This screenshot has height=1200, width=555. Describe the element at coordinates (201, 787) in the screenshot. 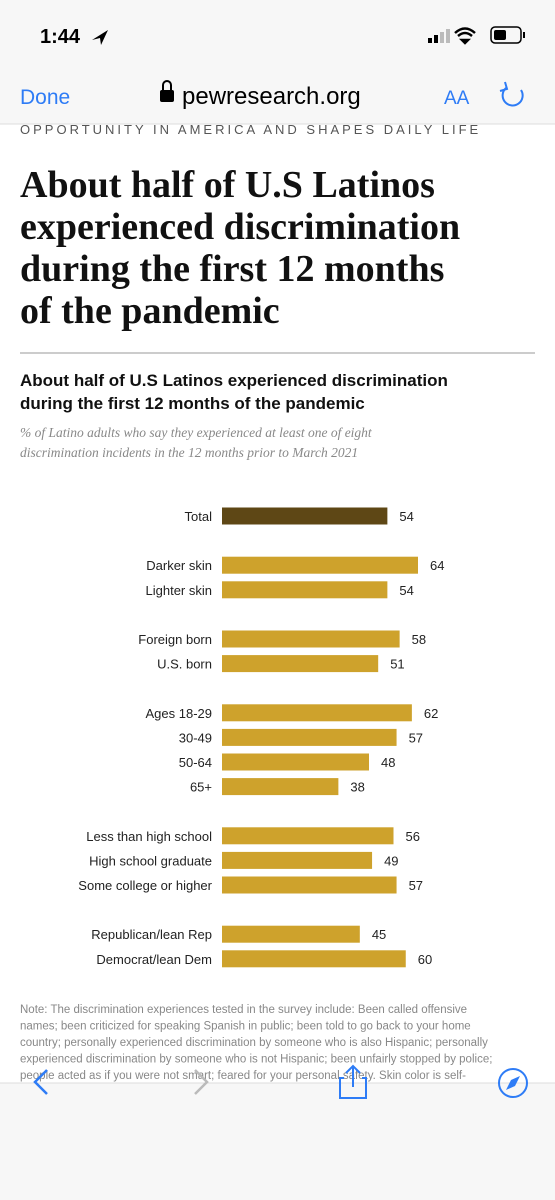

I see `category-label: 65+` at that location.